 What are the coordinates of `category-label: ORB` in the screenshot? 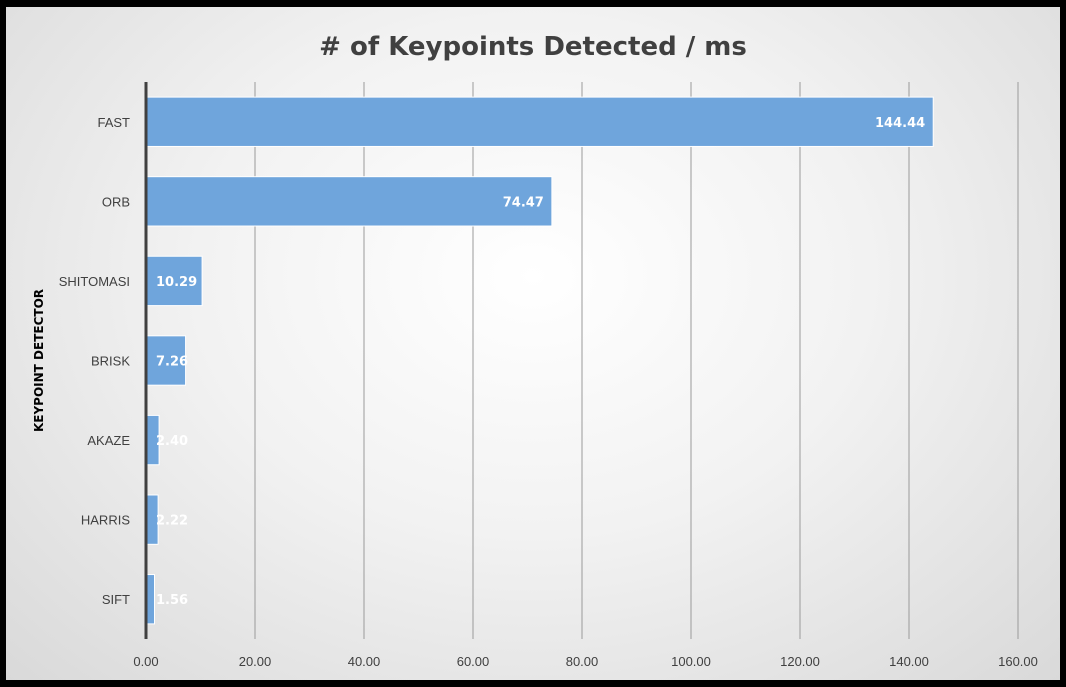 It's located at (116, 201).